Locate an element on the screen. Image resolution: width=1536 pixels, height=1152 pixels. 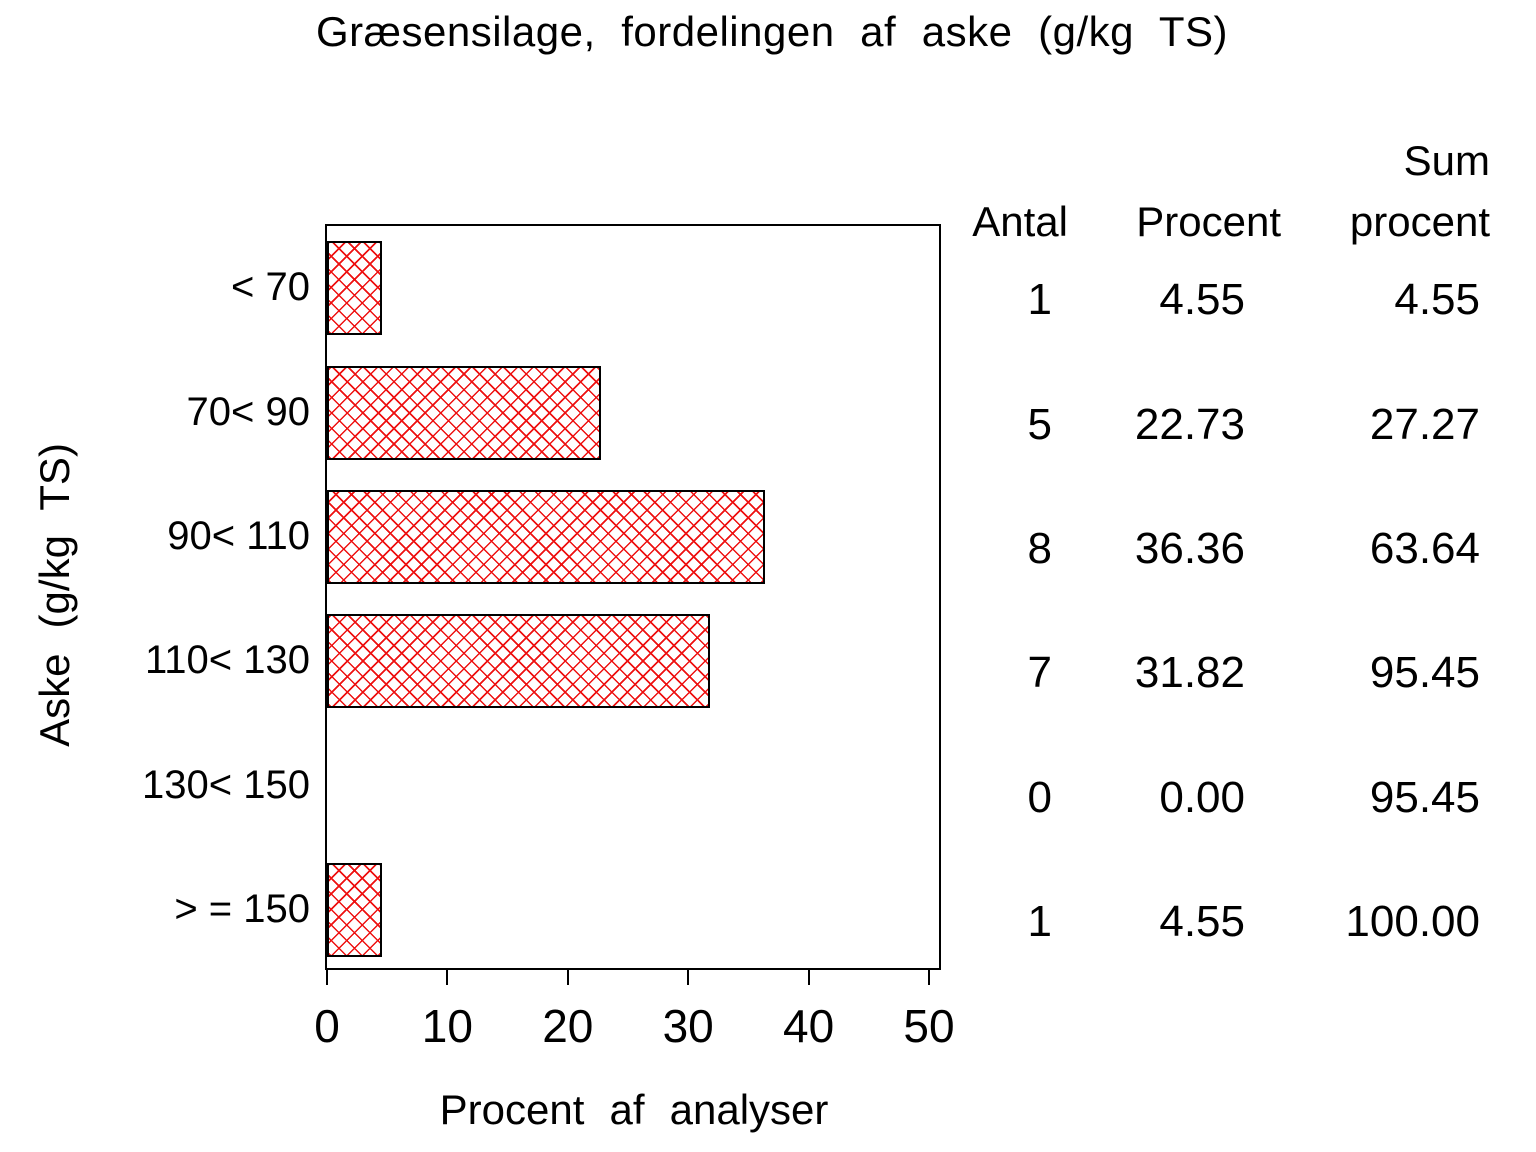
table-cell-antal-row-0: 1 is located at coordinates (1039, 300).